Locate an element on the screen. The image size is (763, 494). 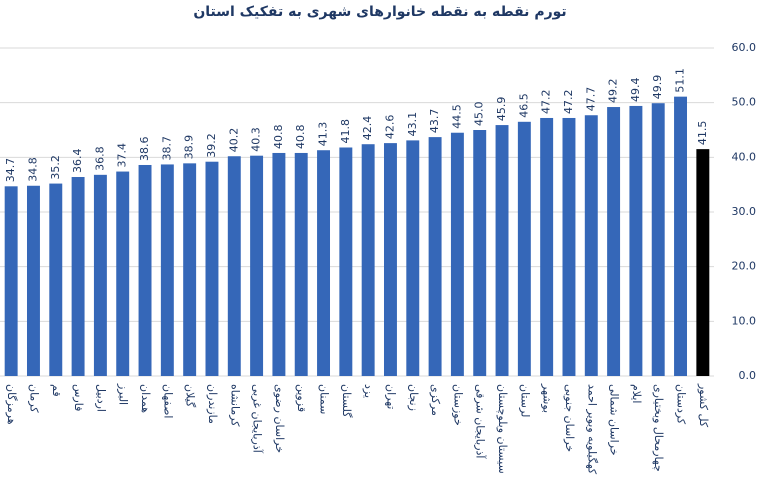
value-label: 43.1 is located at coordinates (412, 124).